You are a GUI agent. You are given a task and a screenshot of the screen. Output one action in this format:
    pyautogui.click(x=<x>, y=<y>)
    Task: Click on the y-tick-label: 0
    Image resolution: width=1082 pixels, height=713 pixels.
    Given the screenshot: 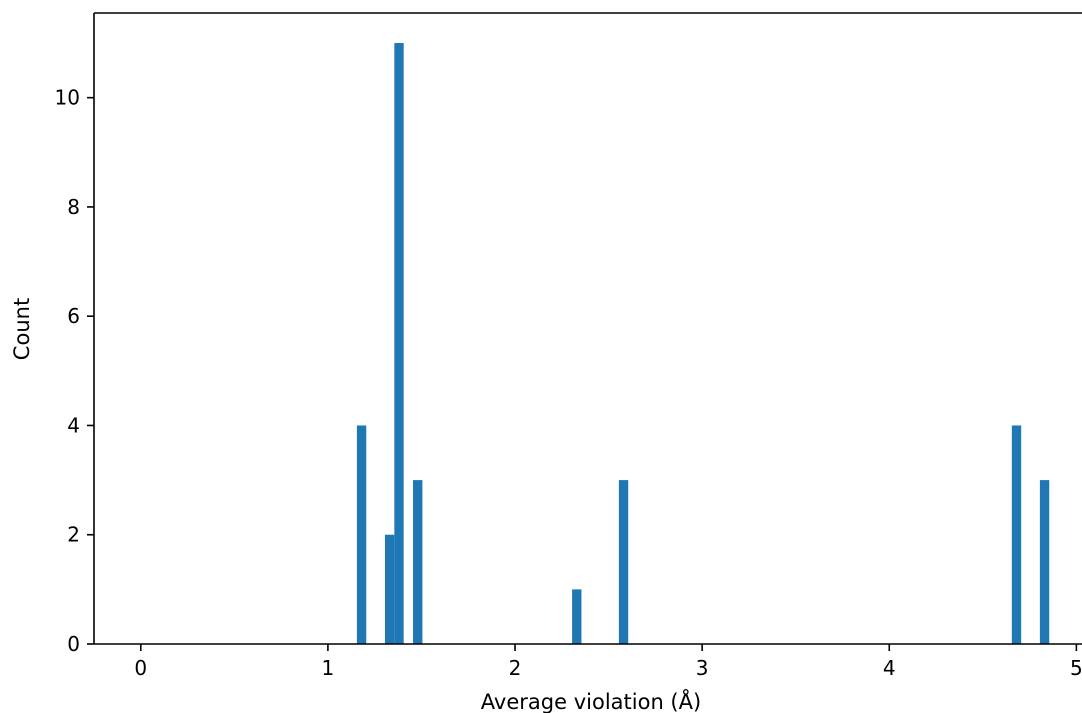 What is the action you would take?
    pyautogui.click(x=73, y=644)
    